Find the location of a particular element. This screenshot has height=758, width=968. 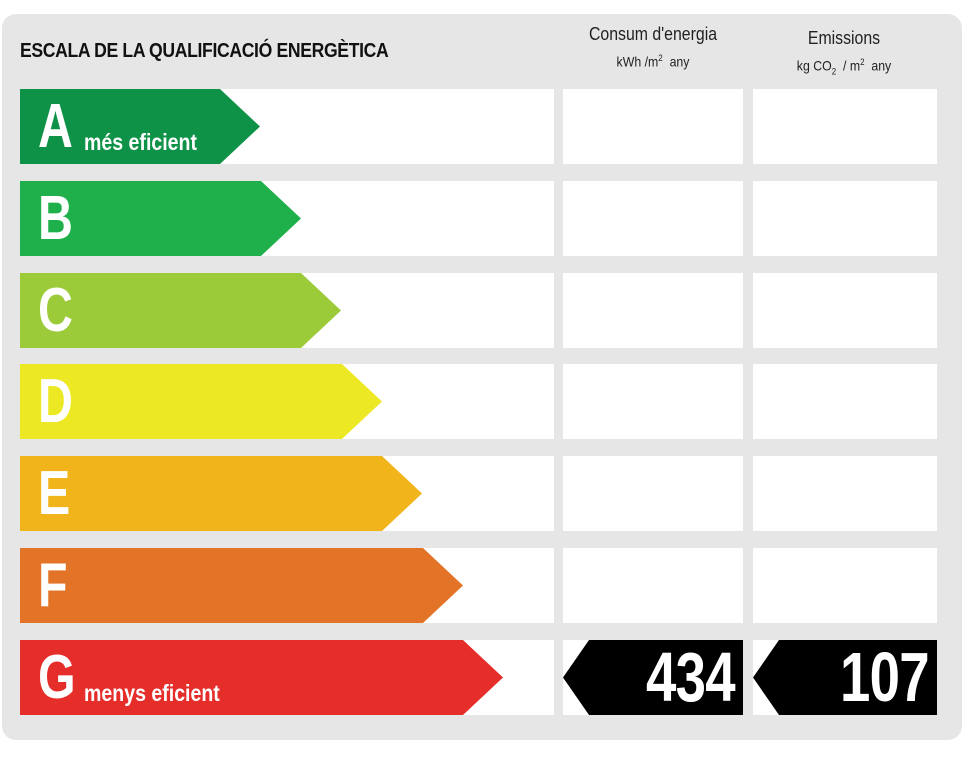

emissions-column-header: Emissions kg CO2 / m2 any is located at coordinates (844, 52).